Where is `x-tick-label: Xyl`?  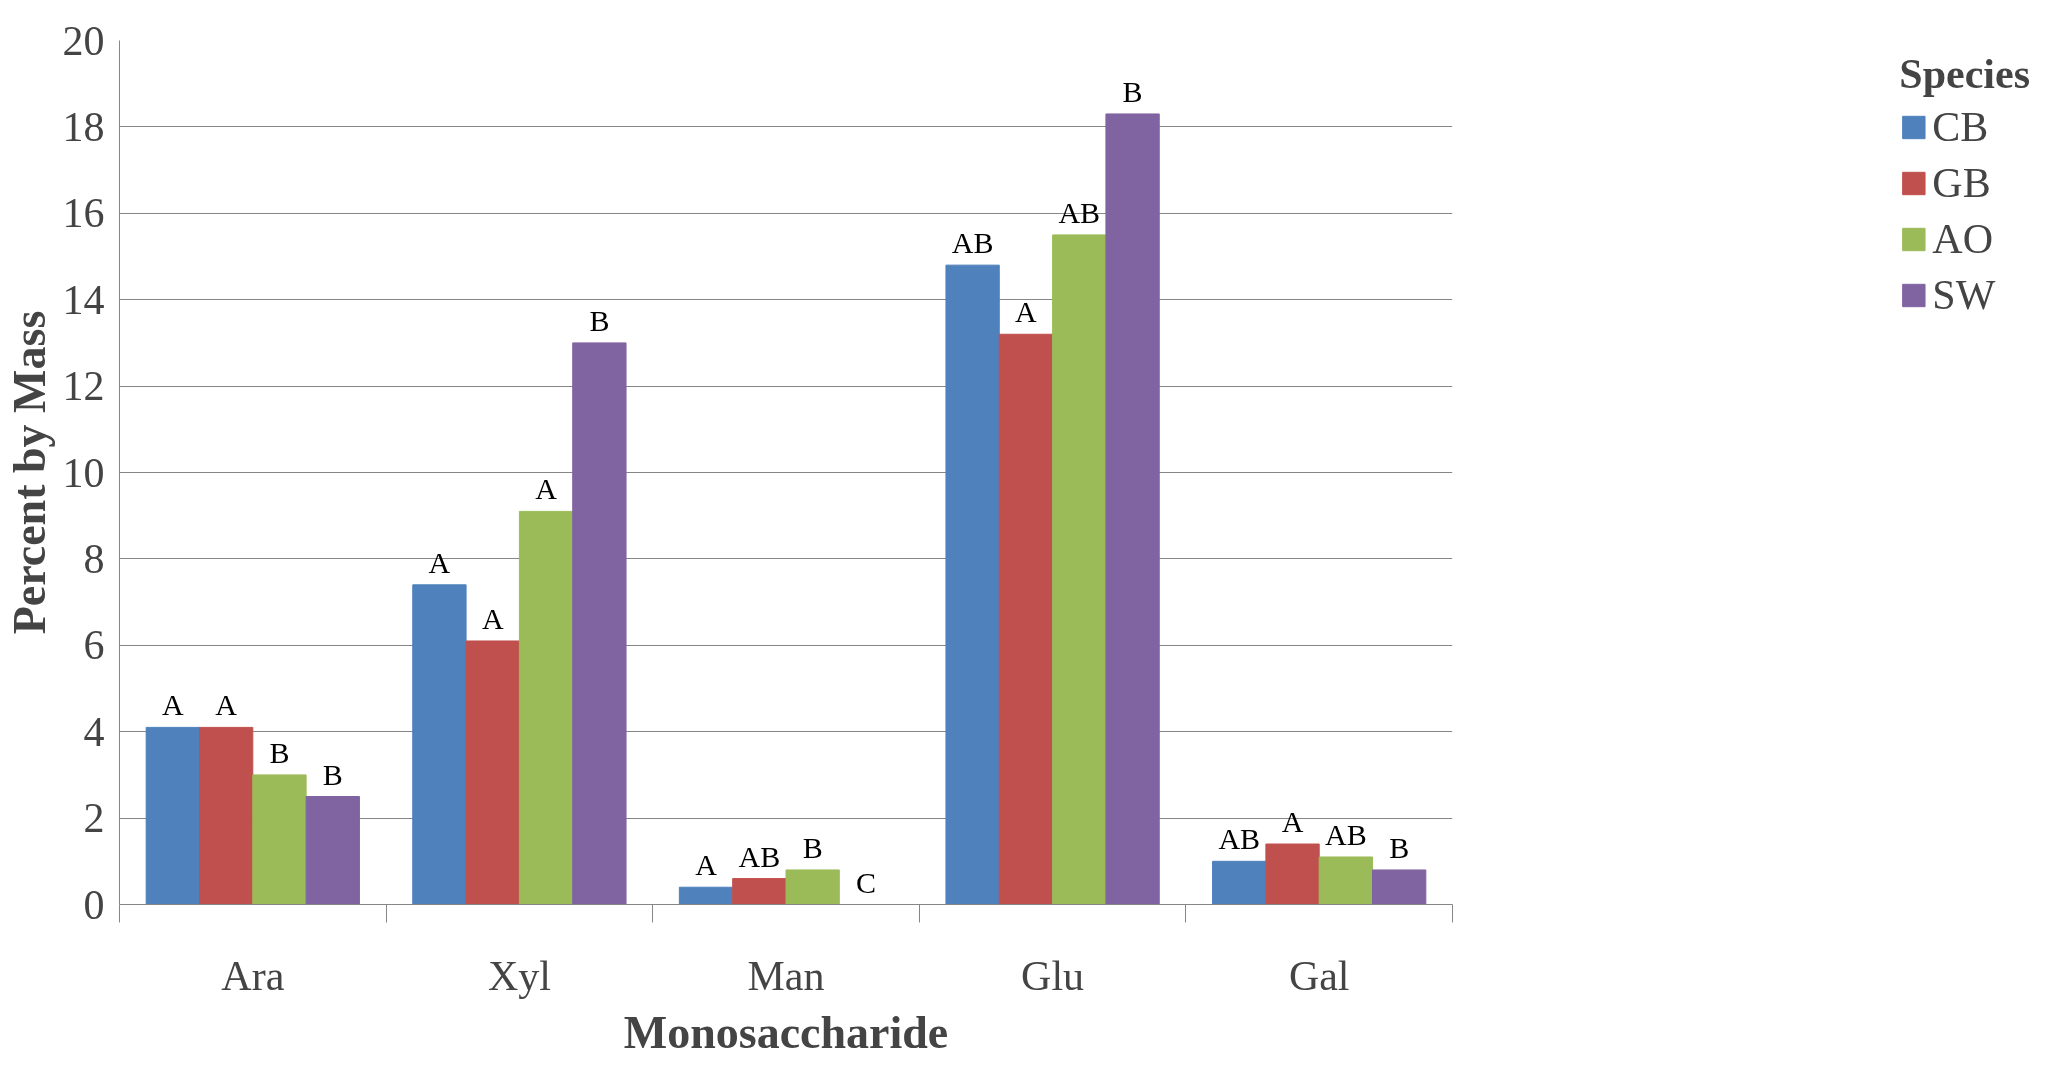
x-tick-label: Xyl is located at coordinates (519, 975).